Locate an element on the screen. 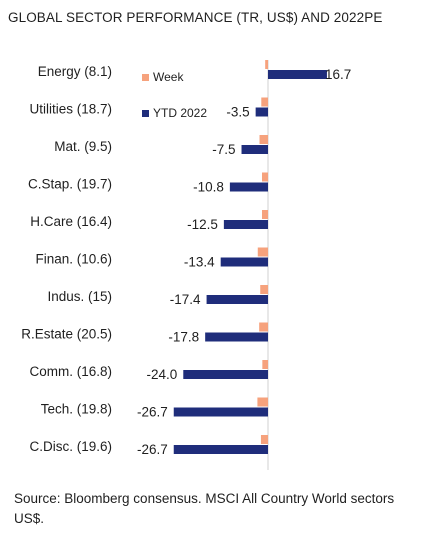 This screenshot has height=553, width=426. category-label: Indus. (15) is located at coordinates (79, 296).